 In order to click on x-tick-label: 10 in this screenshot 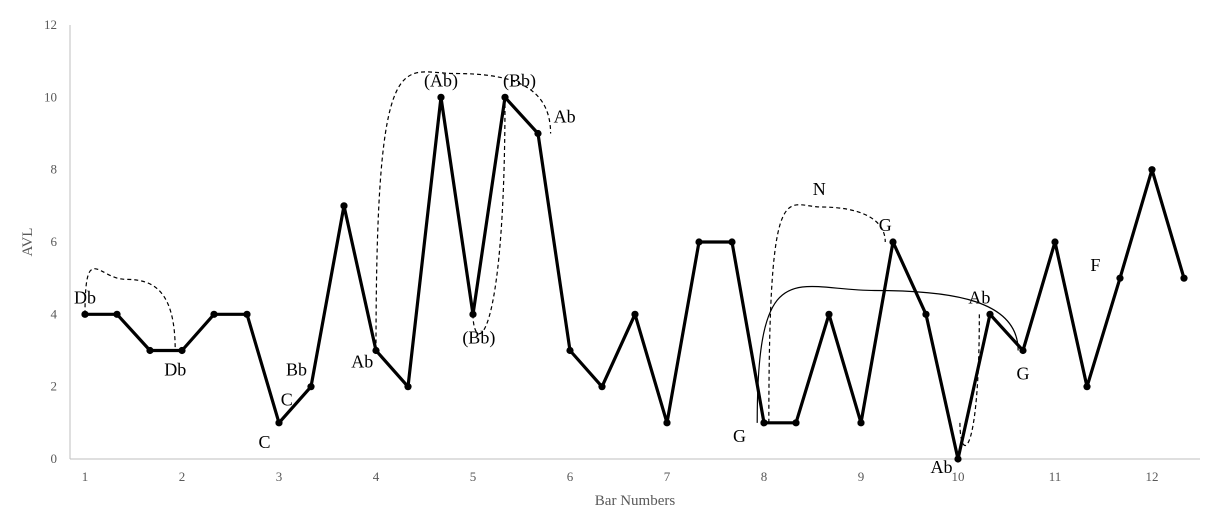, I will do `click(957, 476)`.